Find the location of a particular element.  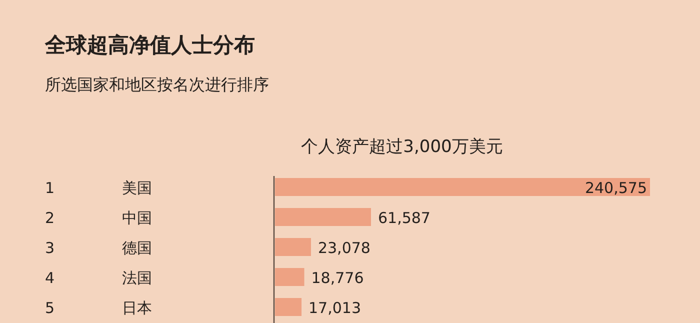

data-label: 61,587 is located at coordinates (404, 218).